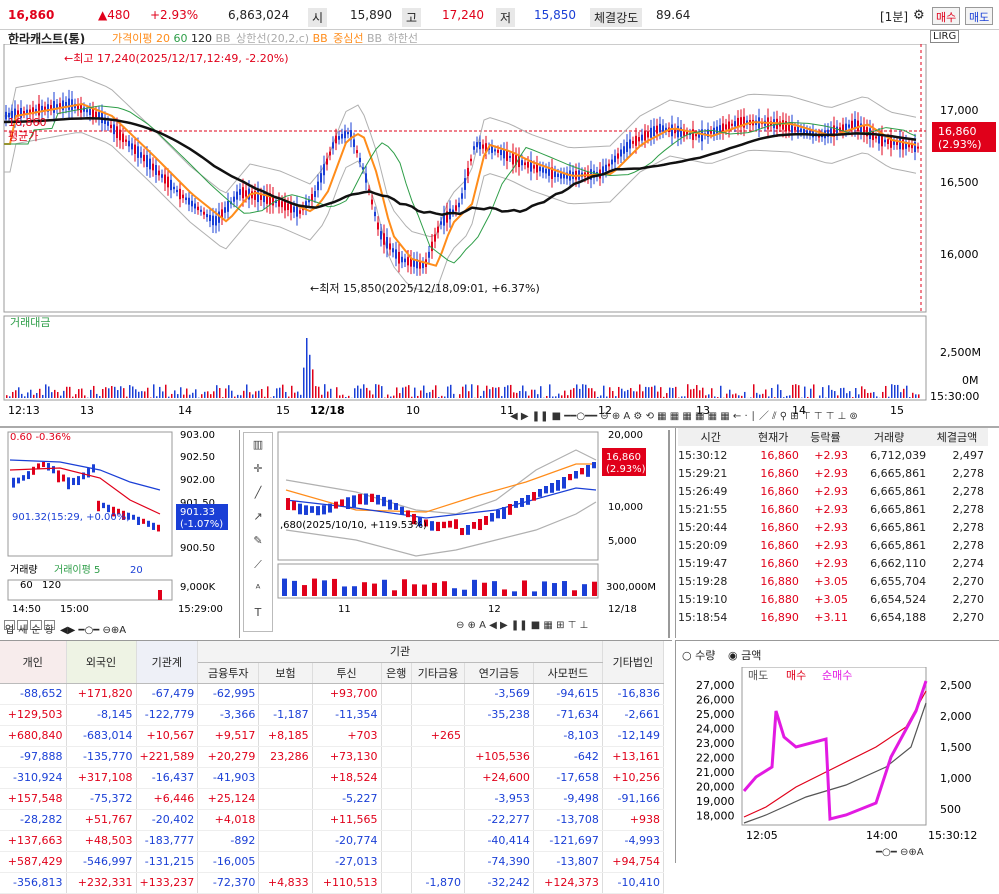 Image resolution: width=999 pixels, height=894 pixels. Describe the element at coordinates (258, 469) in the screenshot. I see `crosshair-tool-icon: ✛` at that location.